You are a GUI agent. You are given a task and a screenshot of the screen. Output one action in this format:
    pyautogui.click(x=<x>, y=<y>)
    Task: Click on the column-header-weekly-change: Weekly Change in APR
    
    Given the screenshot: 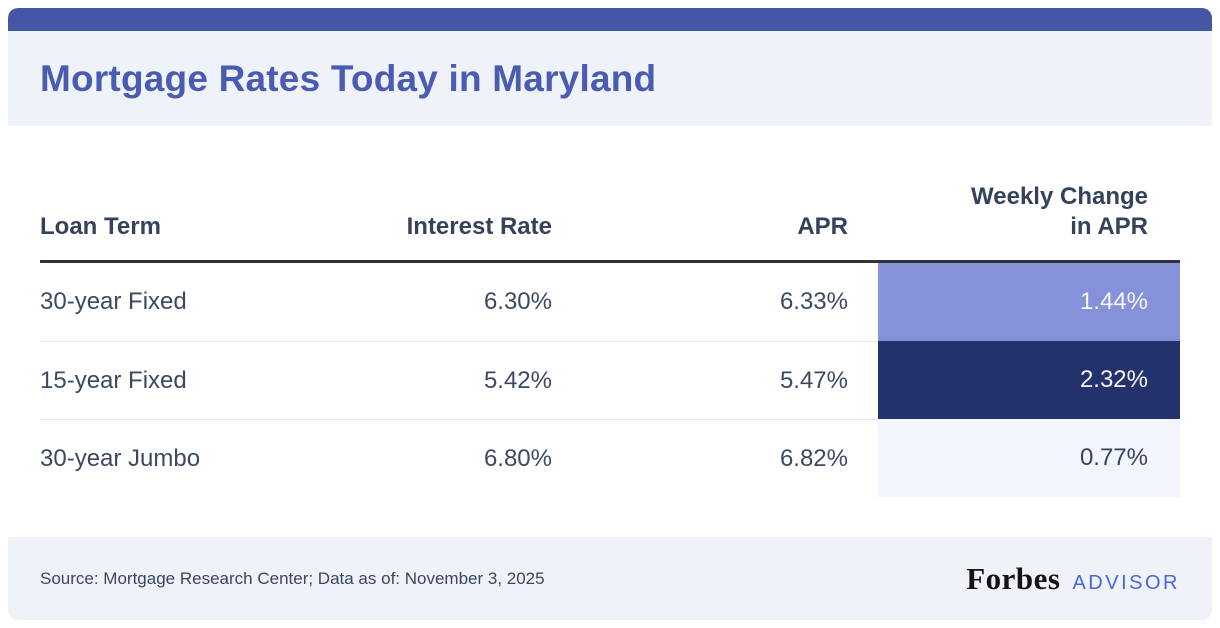 What is the action you would take?
    pyautogui.click(x=1059, y=211)
    